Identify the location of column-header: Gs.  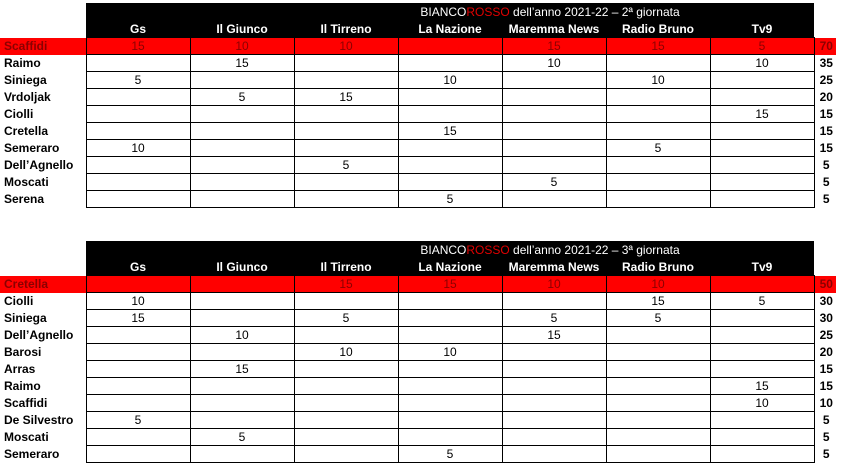
(138, 267).